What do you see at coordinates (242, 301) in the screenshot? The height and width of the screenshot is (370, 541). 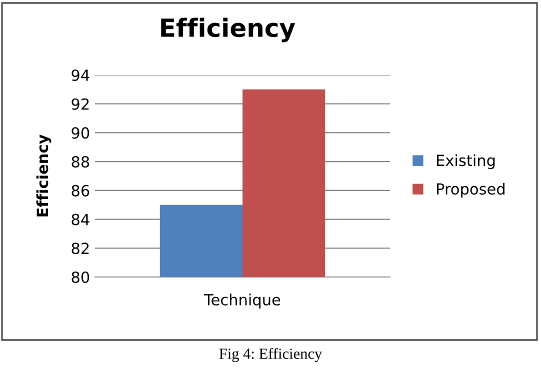 I see `x-tick-label: Technique` at bounding box center [242, 301].